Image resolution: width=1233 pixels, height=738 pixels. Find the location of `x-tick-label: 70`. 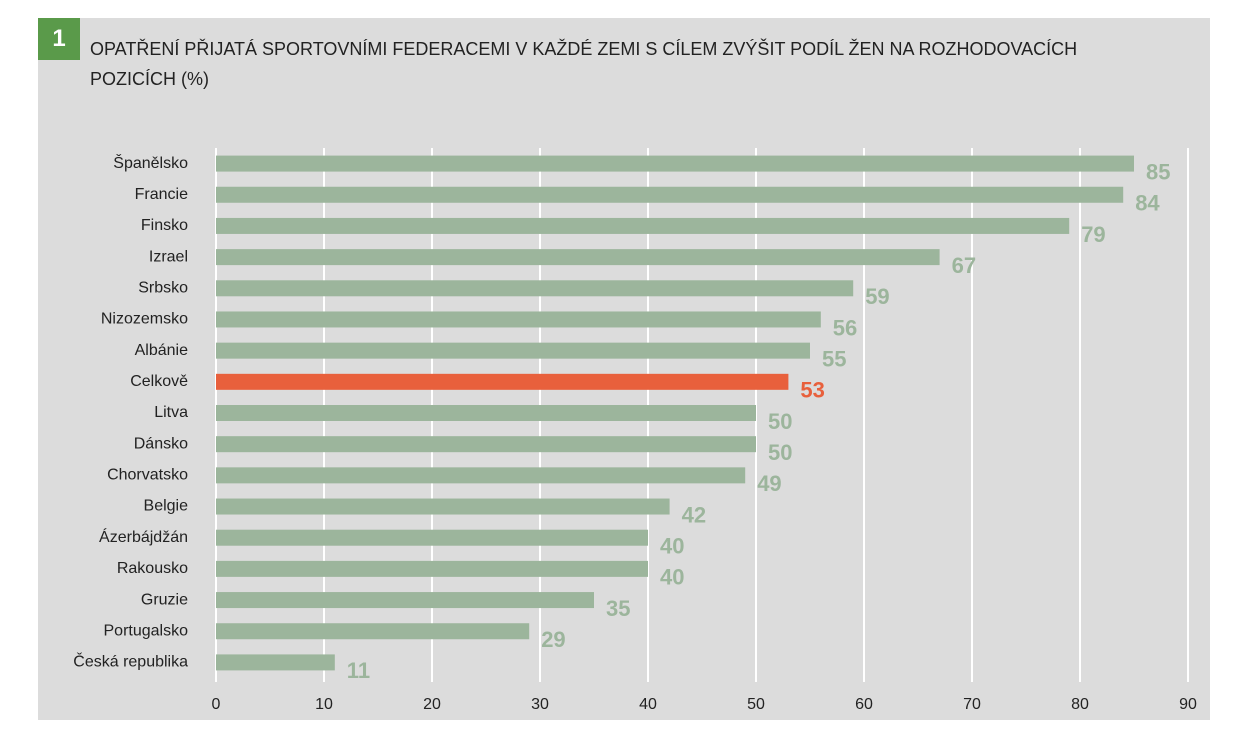

x-tick-label: 70 is located at coordinates (972, 704).